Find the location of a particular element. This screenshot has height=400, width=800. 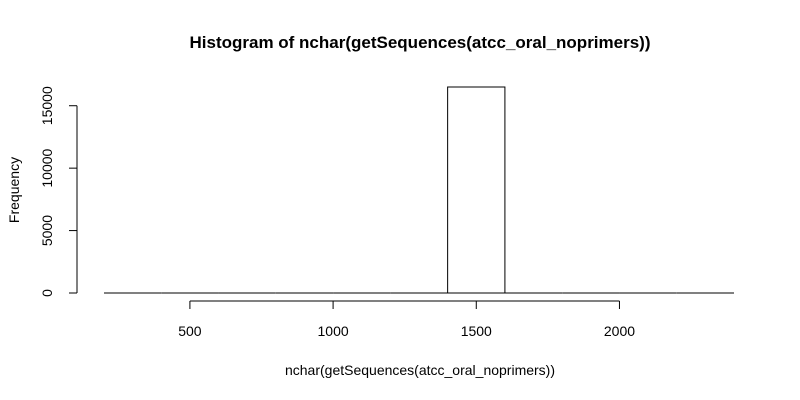

x-tick-label: 500 is located at coordinates (190, 331).